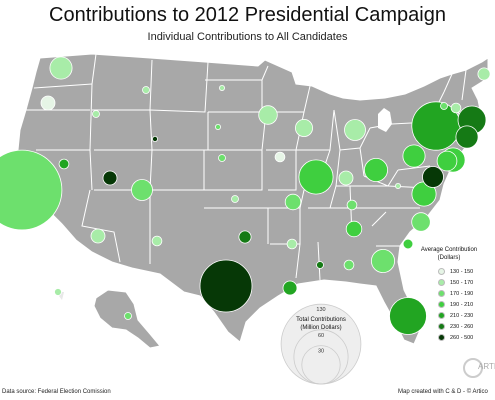  What do you see at coordinates (375, 169) in the screenshot?
I see `bubble-oh` at bounding box center [375, 169].